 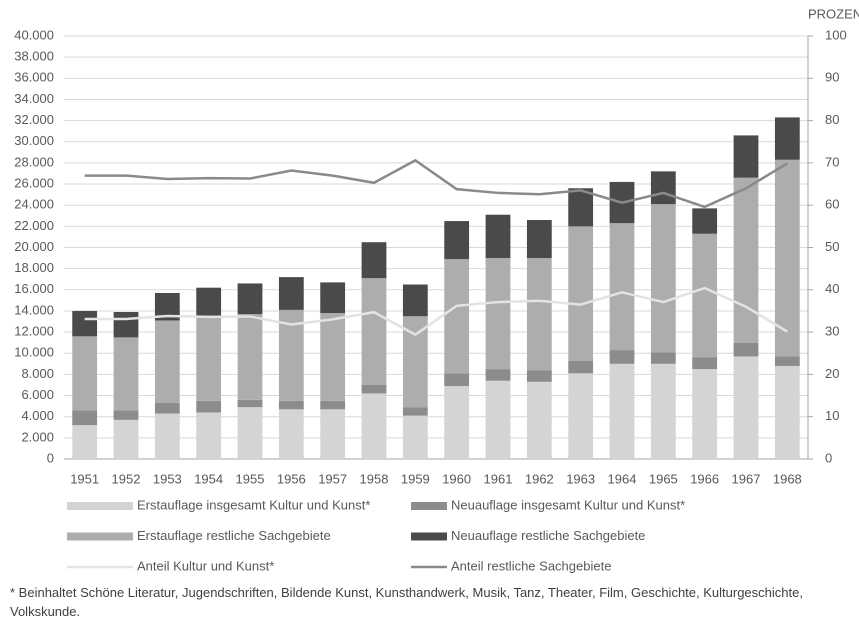 What do you see at coordinates (833, 13) in the screenshot?
I see `y2-axis-label: PROZENT` at bounding box center [833, 13].